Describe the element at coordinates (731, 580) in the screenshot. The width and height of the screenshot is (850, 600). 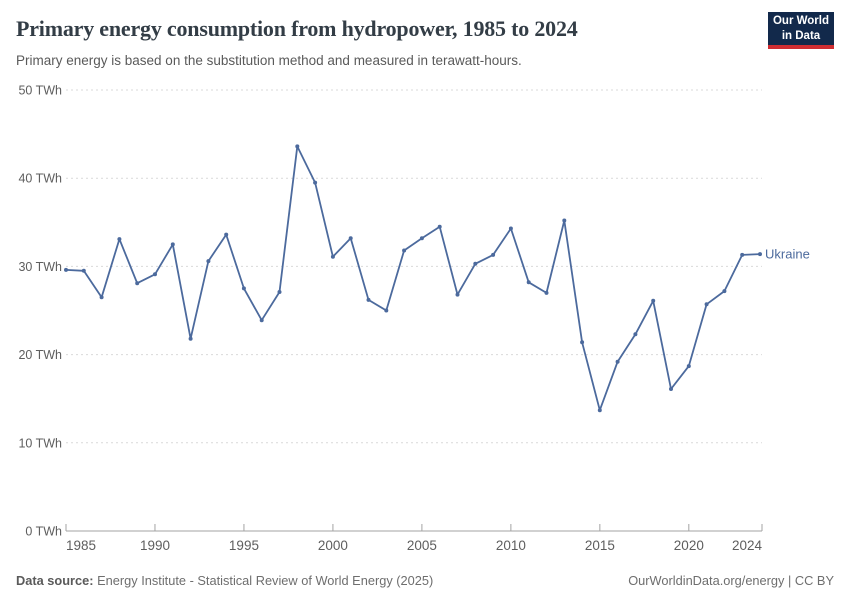
I see `footer-credit: OurWorldinData.org/energy | CC BY` at that location.